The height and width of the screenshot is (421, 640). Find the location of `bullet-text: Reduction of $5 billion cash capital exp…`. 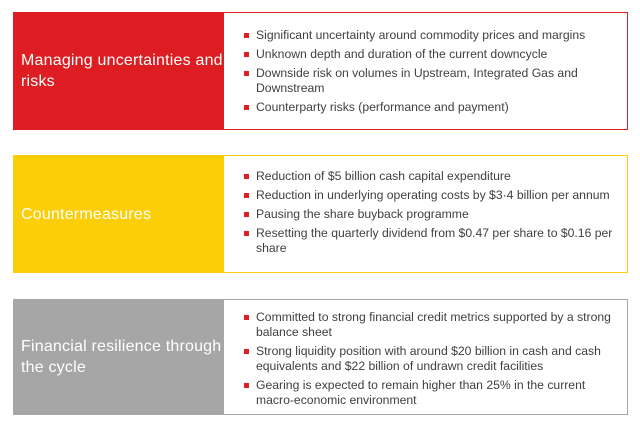

bullet-text: Reduction of $5 billion cash capital exp… is located at coordinates (383, 176).